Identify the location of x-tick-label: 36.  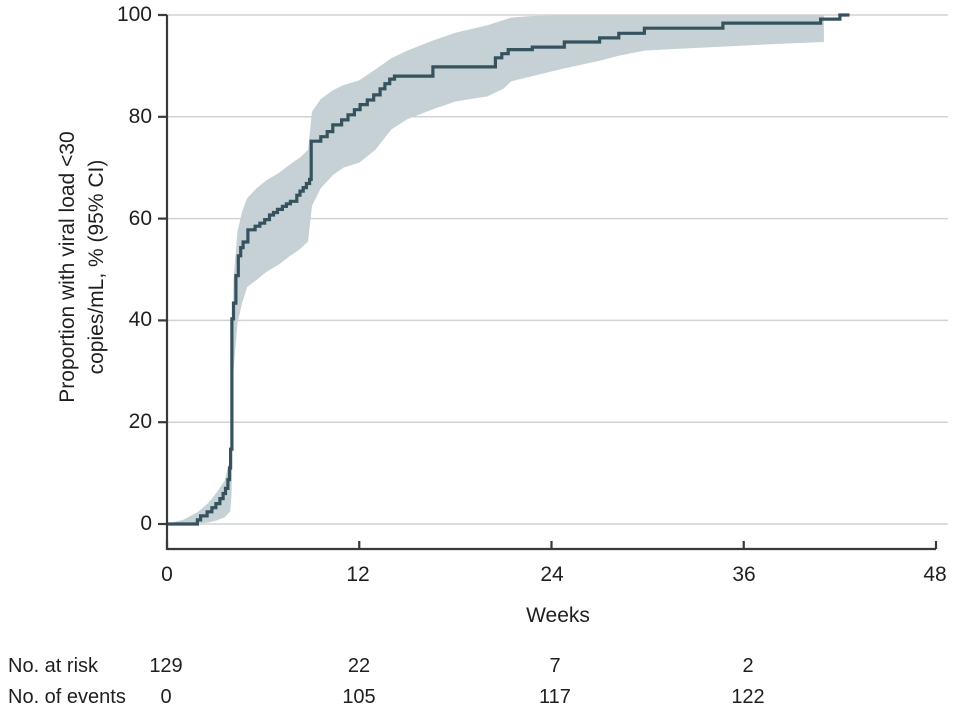
(744, 574).